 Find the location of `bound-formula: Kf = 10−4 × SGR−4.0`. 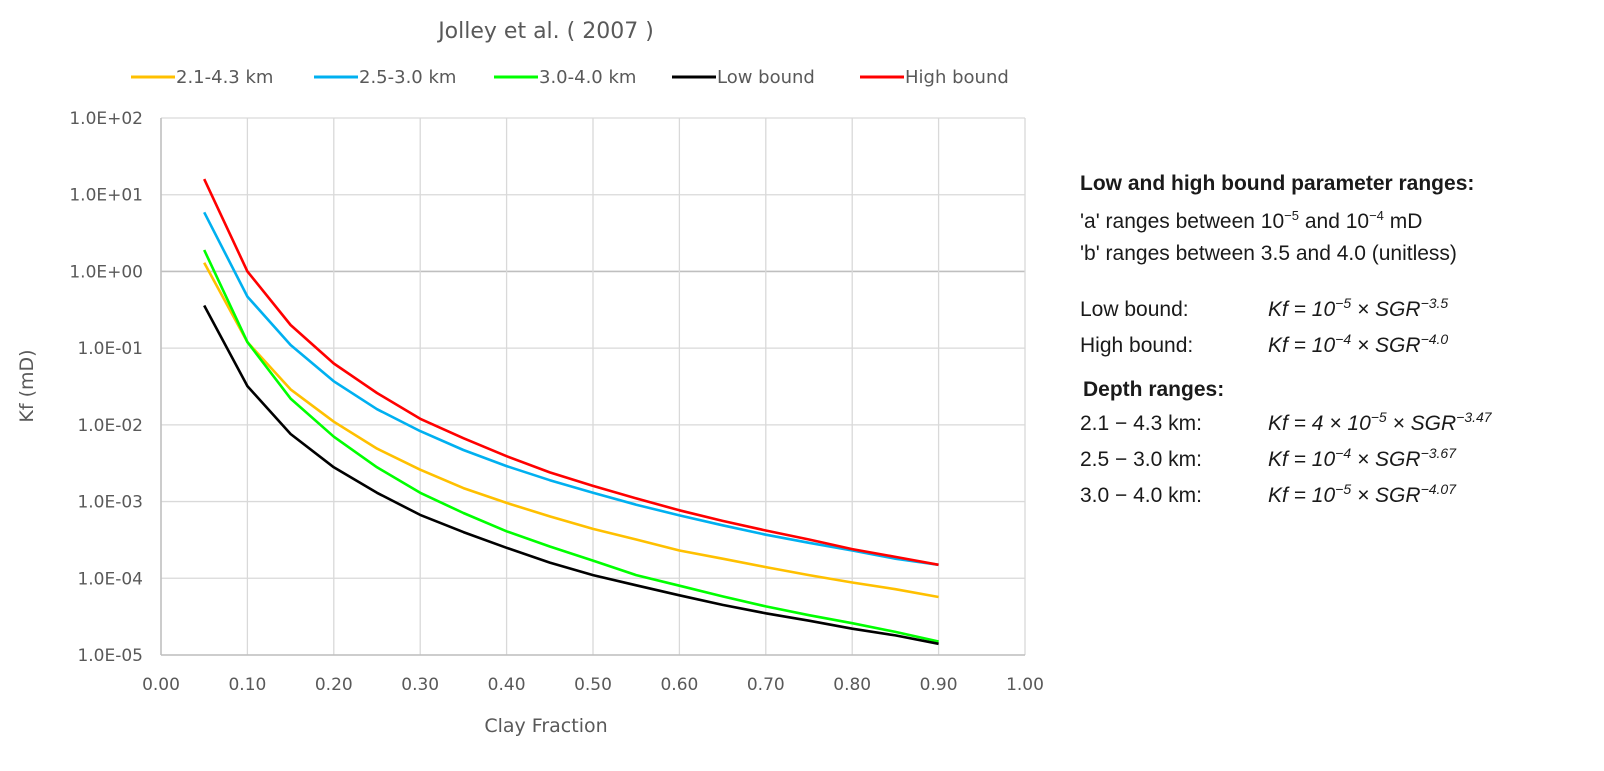

bound-formula: Kf = 10−4 × SGR−4.0 is located at coordinates (1358, 346).